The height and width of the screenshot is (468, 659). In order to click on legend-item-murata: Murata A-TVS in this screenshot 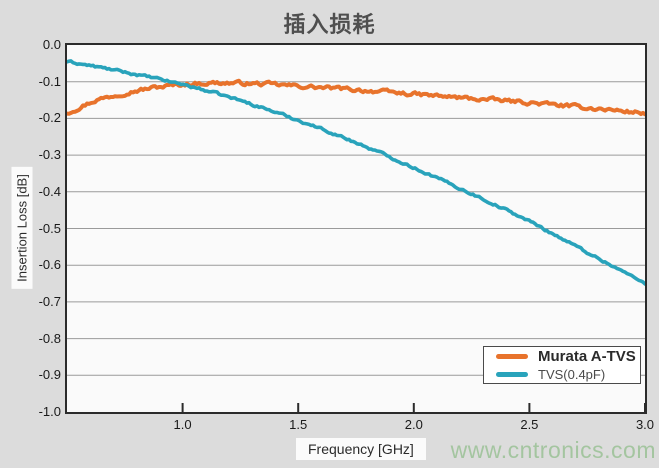, I will do `click(568, 356)`.